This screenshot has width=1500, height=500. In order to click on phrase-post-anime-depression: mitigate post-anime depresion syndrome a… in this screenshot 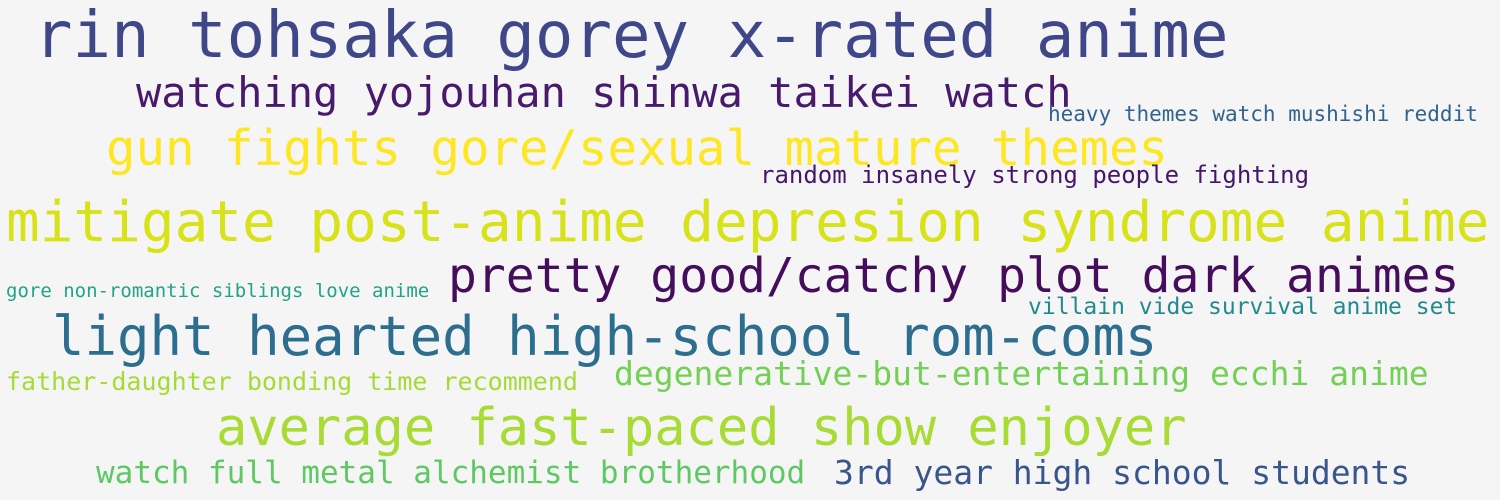, I will do `click(748, 222)`.